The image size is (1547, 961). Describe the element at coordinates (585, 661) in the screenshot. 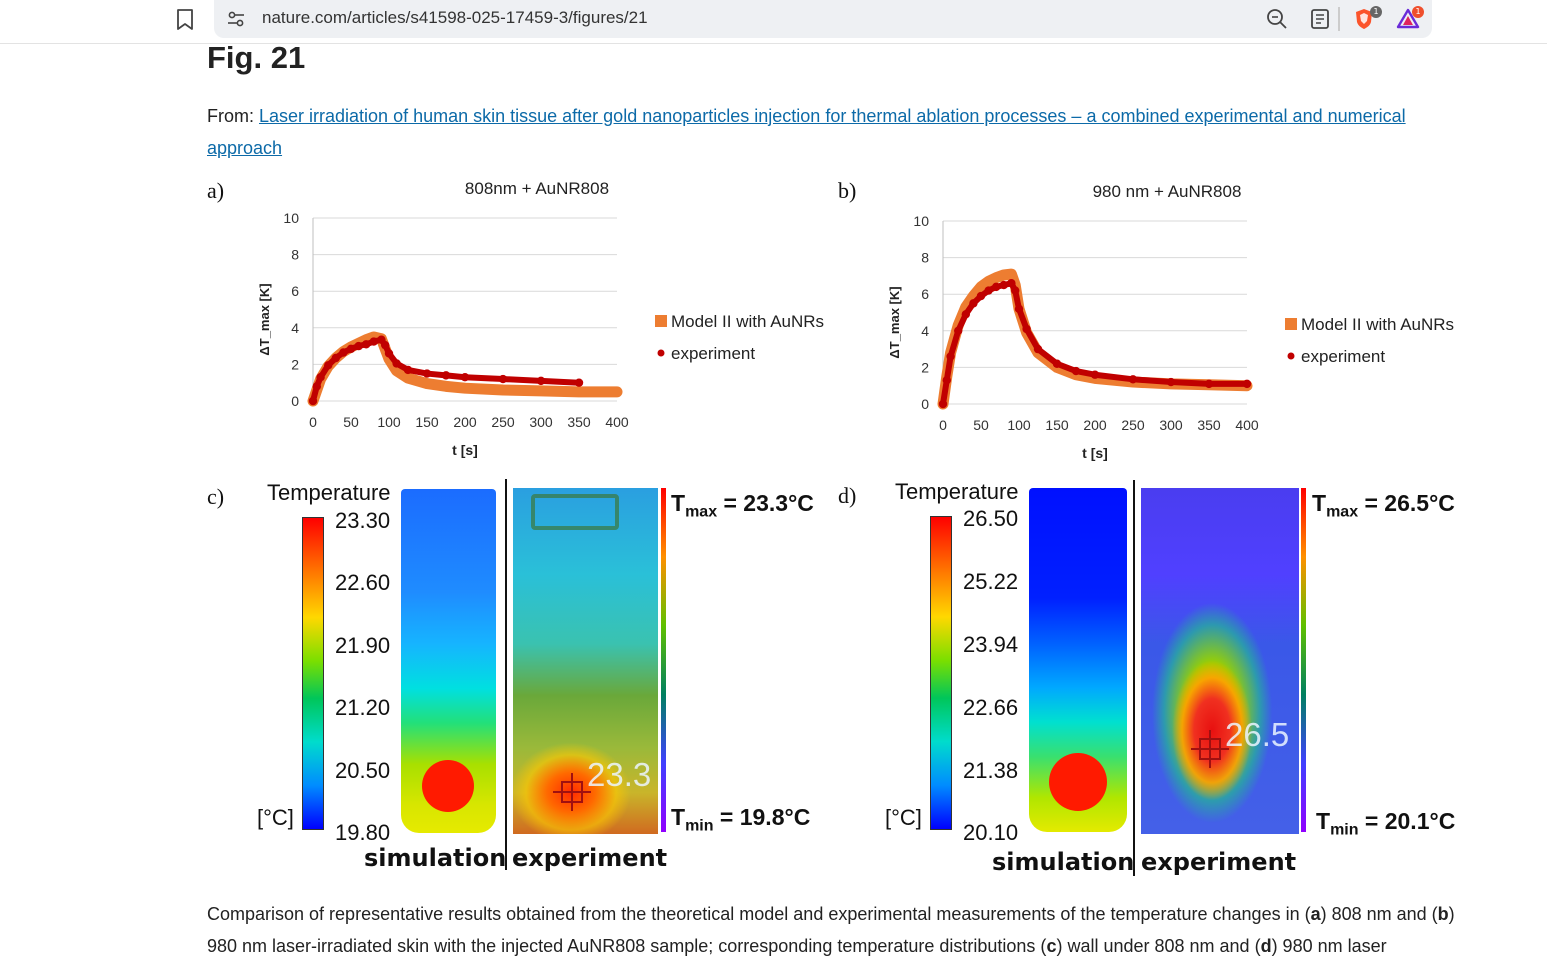

I see `experiment-map-c: 23.3` at that location.